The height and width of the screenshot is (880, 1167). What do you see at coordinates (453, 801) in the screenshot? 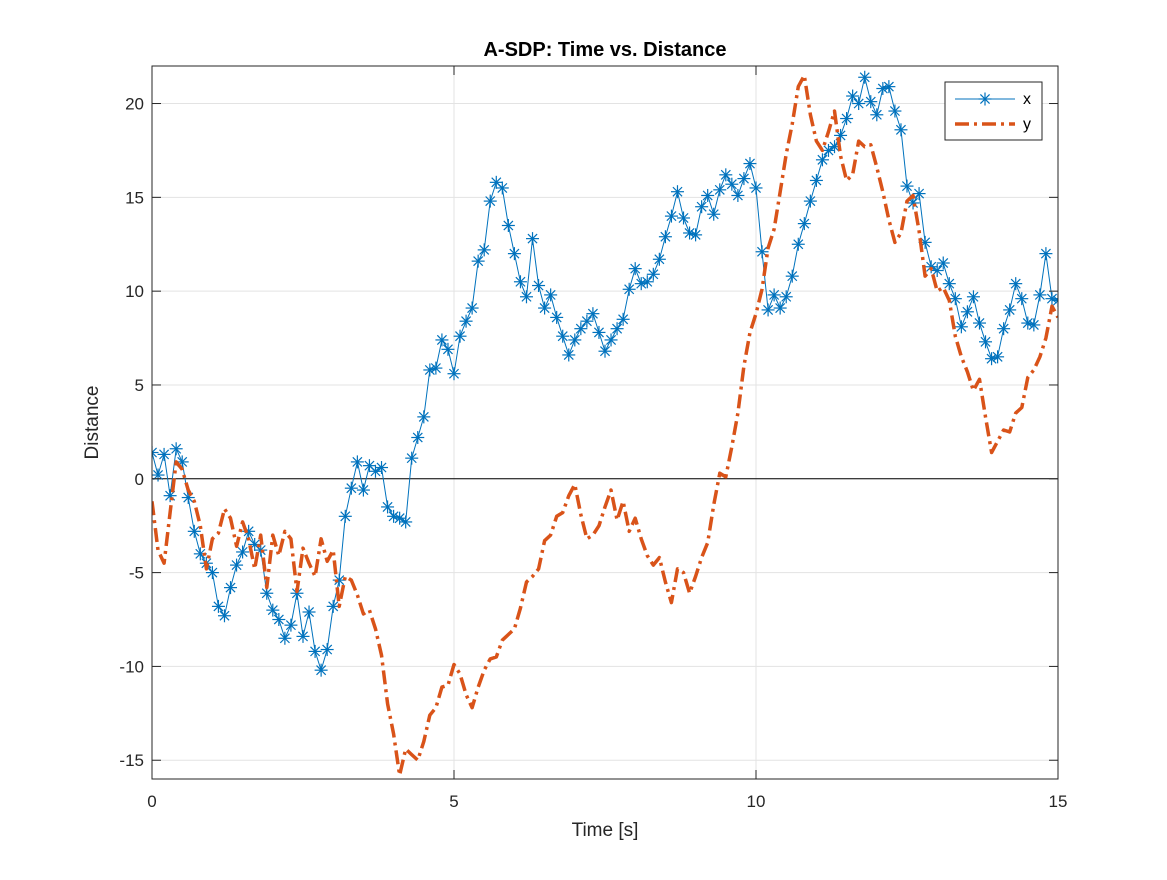
I see `x-tick-label: 5` at bounding box center [453, 801].